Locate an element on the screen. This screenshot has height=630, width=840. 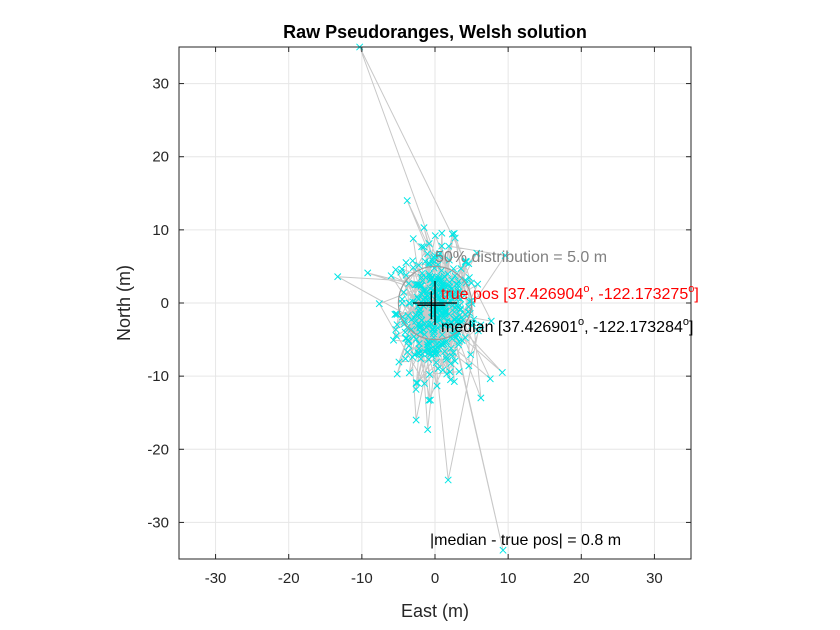
distribution-label: 50% distribution = 5.0 m is located at coordinates (521, 257).